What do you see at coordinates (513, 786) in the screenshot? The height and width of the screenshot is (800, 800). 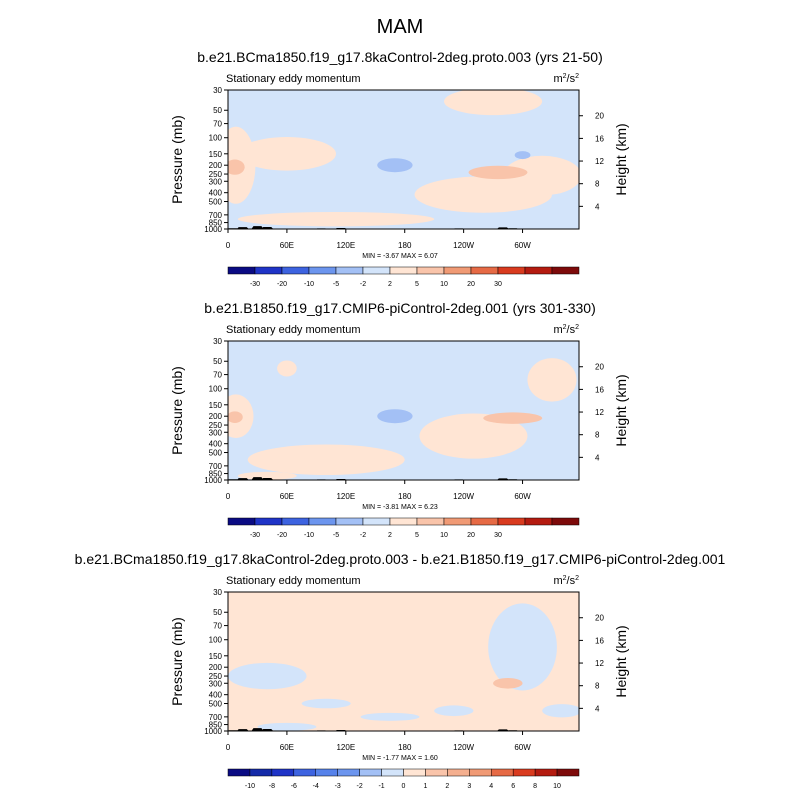 I see `colorbar-label: 6` at bounding box center [513, 786].